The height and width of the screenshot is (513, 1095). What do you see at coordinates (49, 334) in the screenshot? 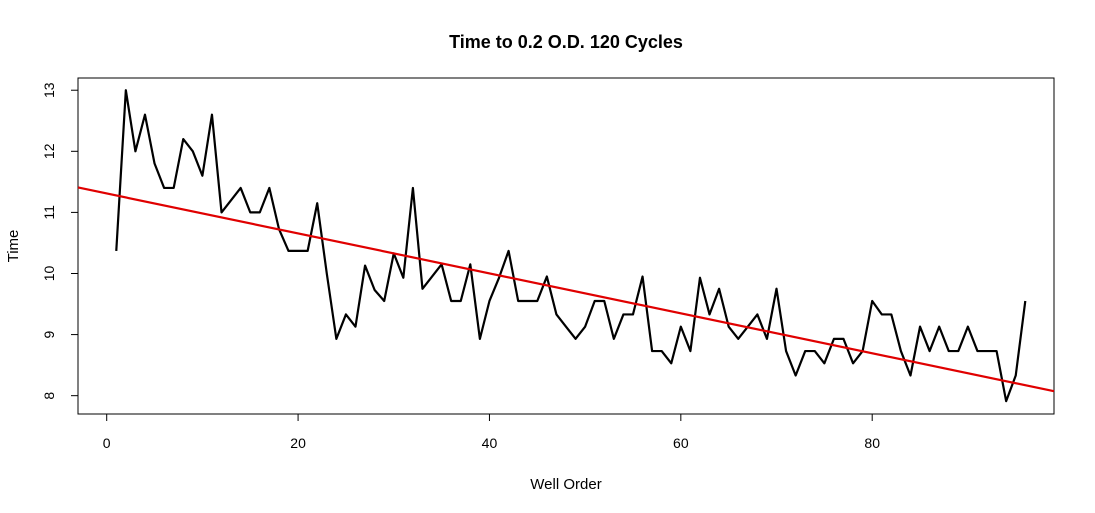
I see `y-tick-label: 9` at bounding box center [49, 334].